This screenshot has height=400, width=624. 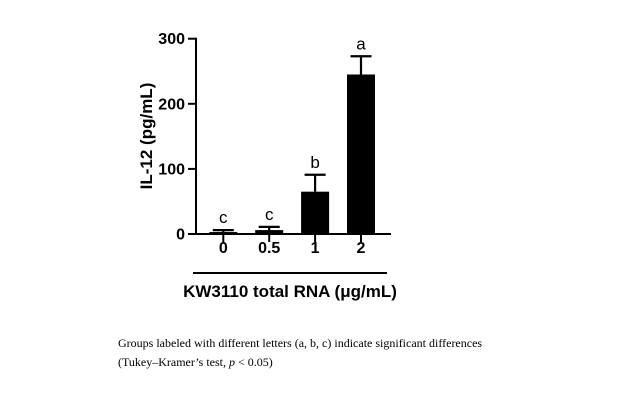 What do you see at coordinates (171, 169) in the screenshot?
I see `y-tick-label-100: 100` at bounding box center [171, 169].